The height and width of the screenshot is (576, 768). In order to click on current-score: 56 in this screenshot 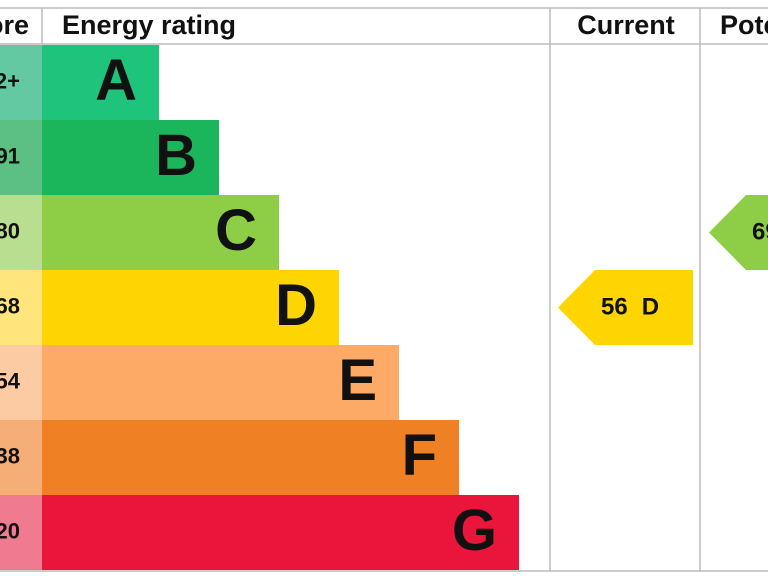, I will do `click(614, 307)`.